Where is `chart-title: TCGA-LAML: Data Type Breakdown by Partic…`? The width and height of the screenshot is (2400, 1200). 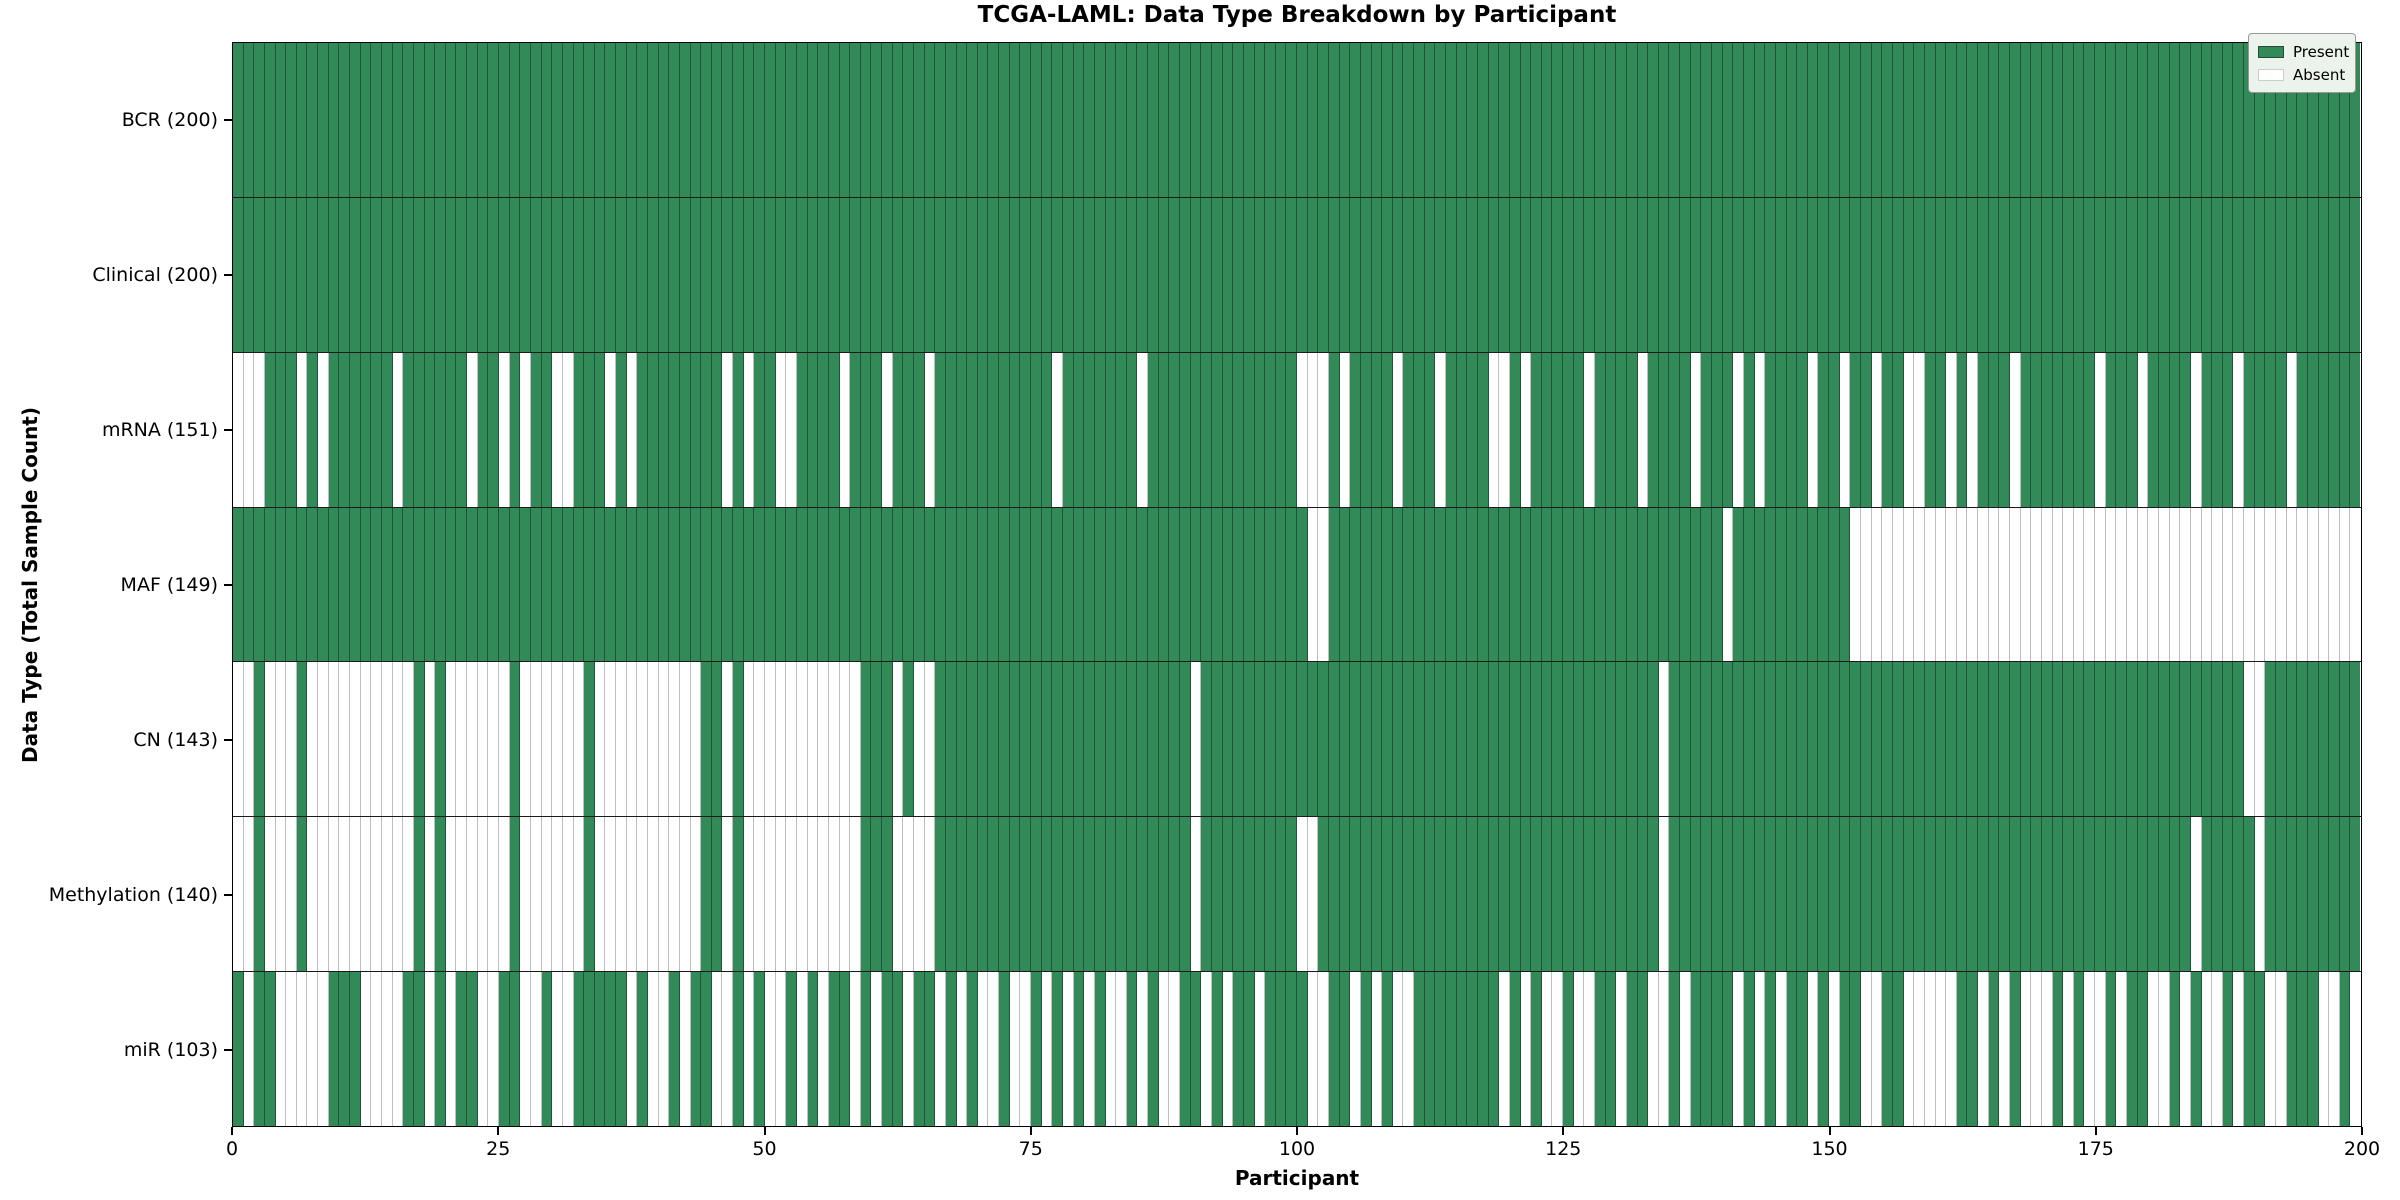 chart-title: TCGA-LAML: Data Type Breakdown by Partic… is located at coordinates (1297, 15).